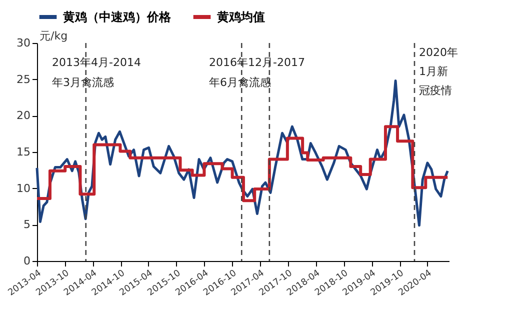  What do you see at coordinates (23, 188) in the screenshot?
I see `y-tick-label: 10` at bounding box center [23, 188].